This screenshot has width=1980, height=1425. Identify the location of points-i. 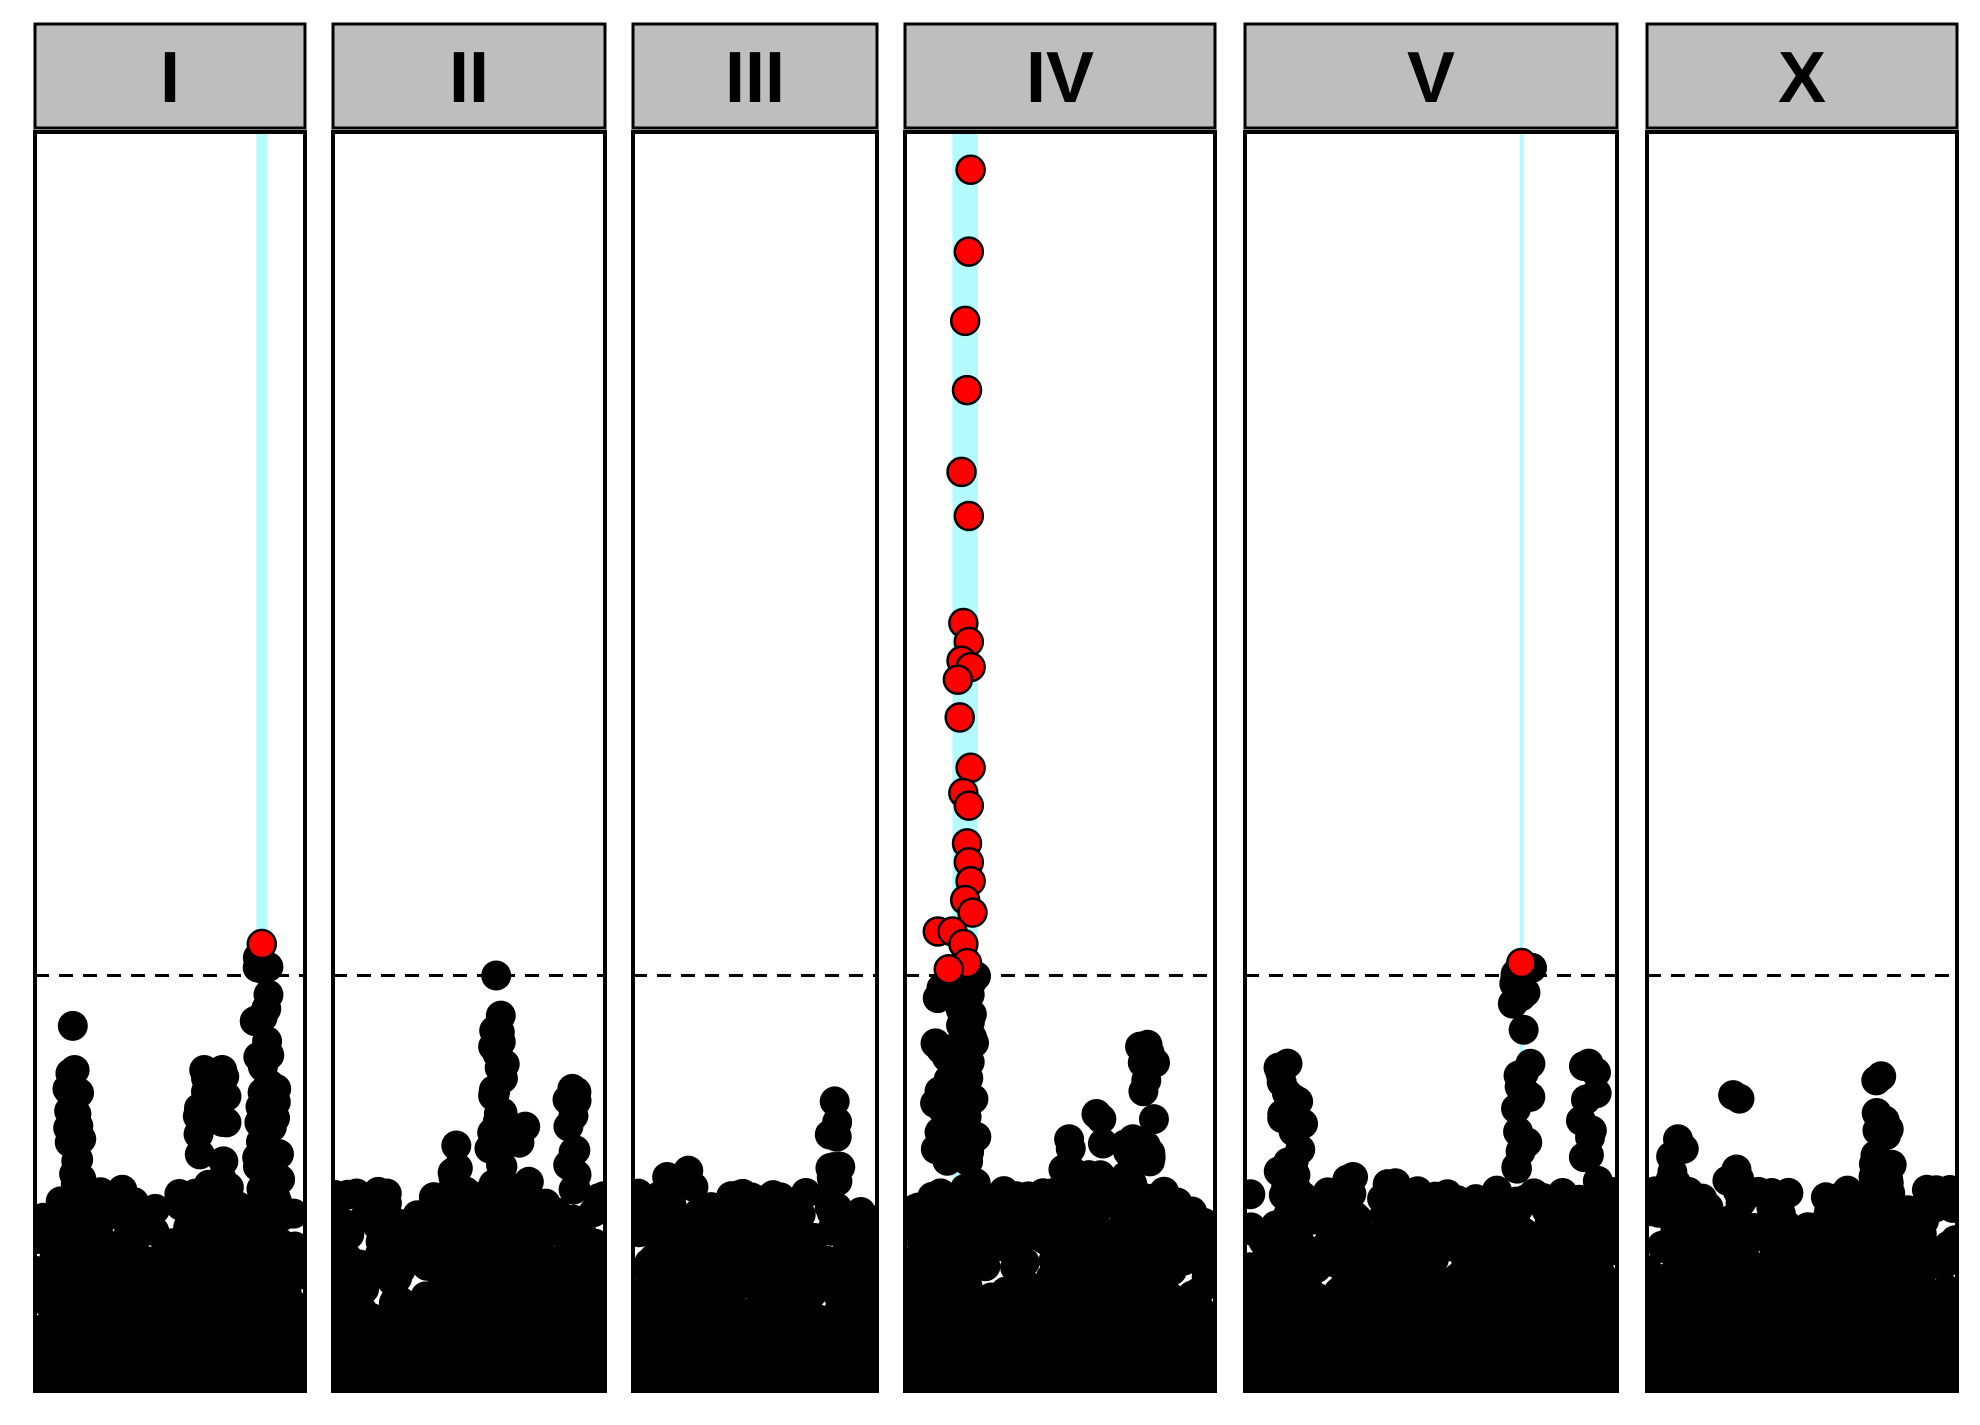
(170, 1166).